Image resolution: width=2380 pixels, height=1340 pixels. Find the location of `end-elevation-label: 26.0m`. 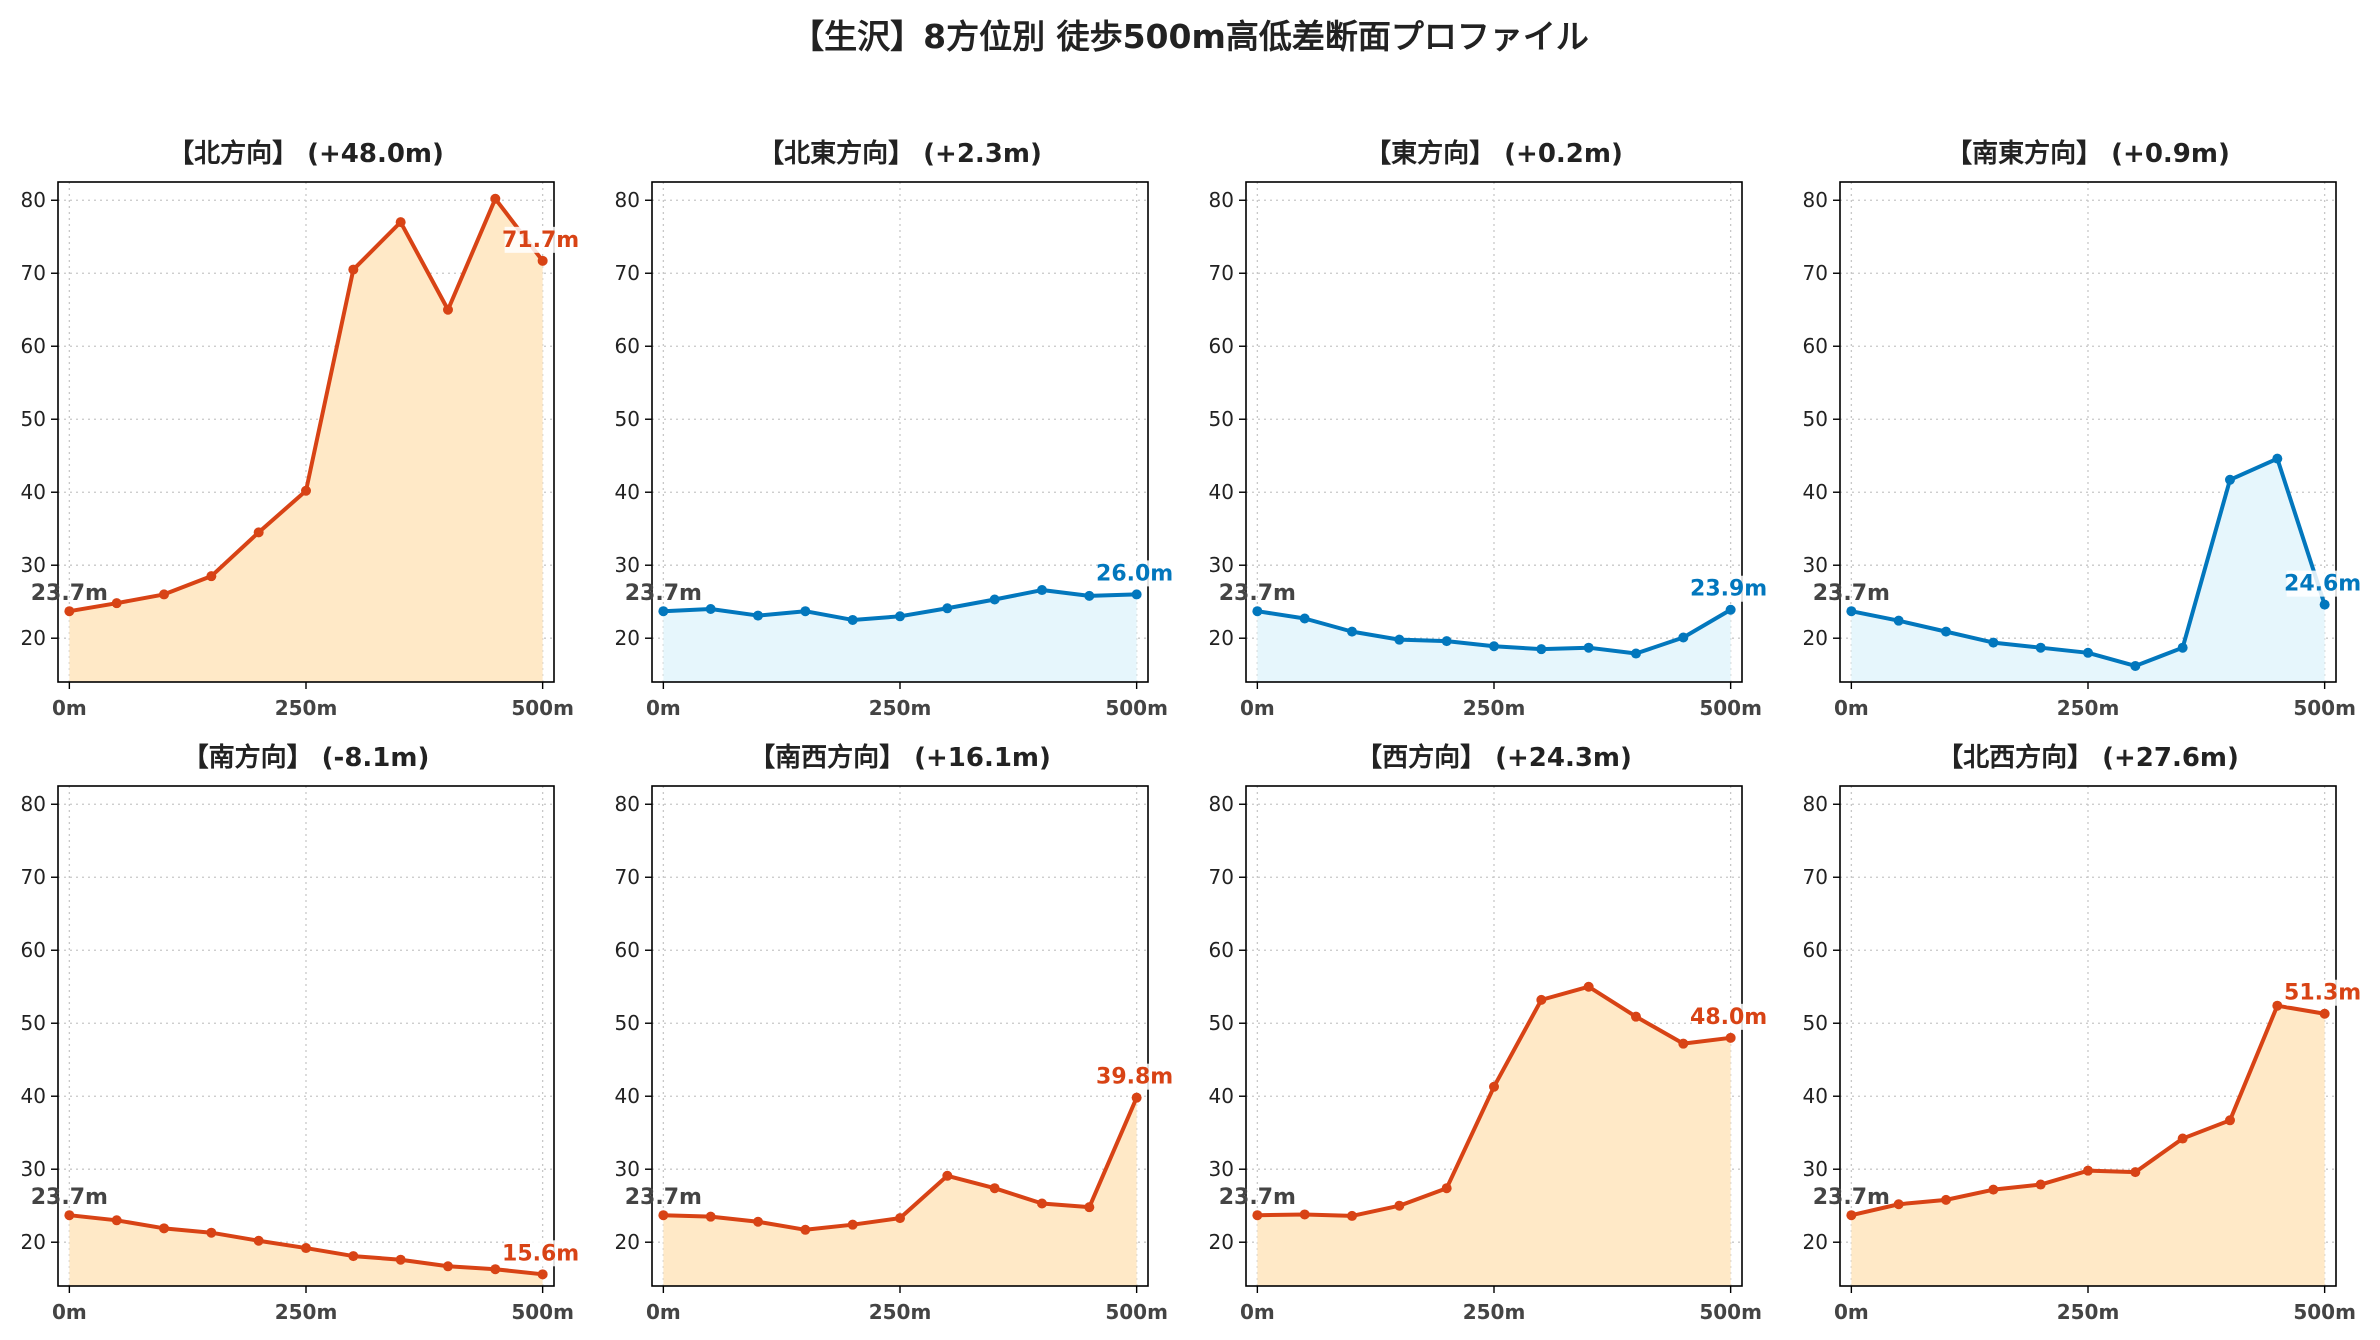

end-elevation-label: 26.0m is located at coordinates (1134, 573).